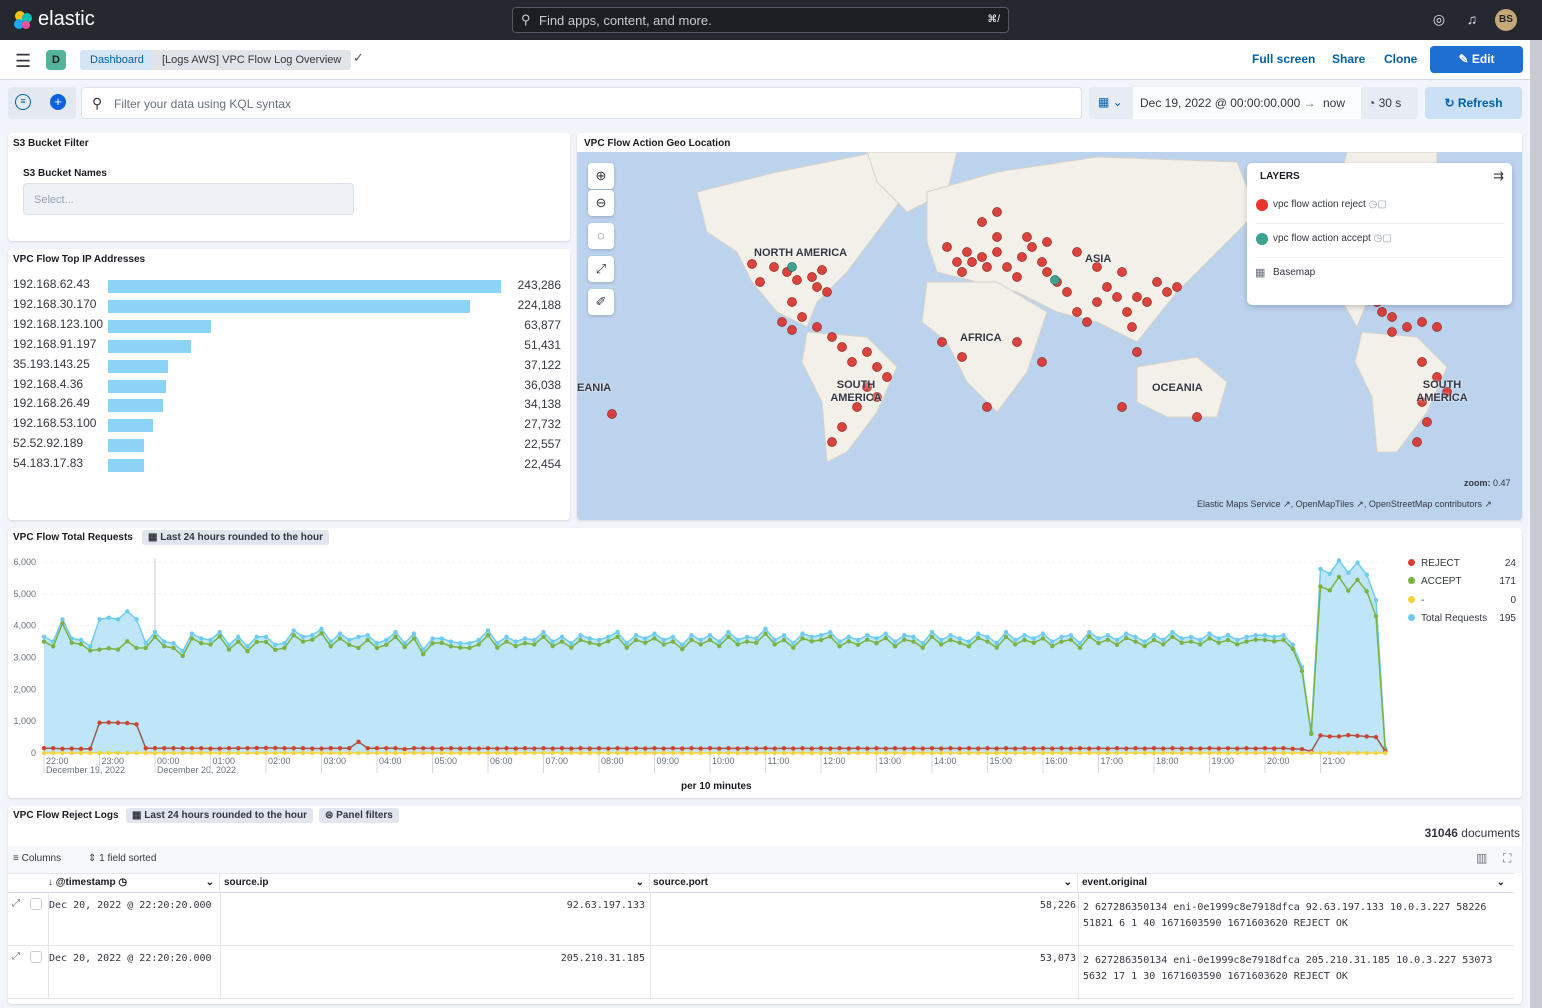 The height and width of the screenshot is (1008, 1542). I want to click on edit-button: ✎ Edit, so click(1476, 59).